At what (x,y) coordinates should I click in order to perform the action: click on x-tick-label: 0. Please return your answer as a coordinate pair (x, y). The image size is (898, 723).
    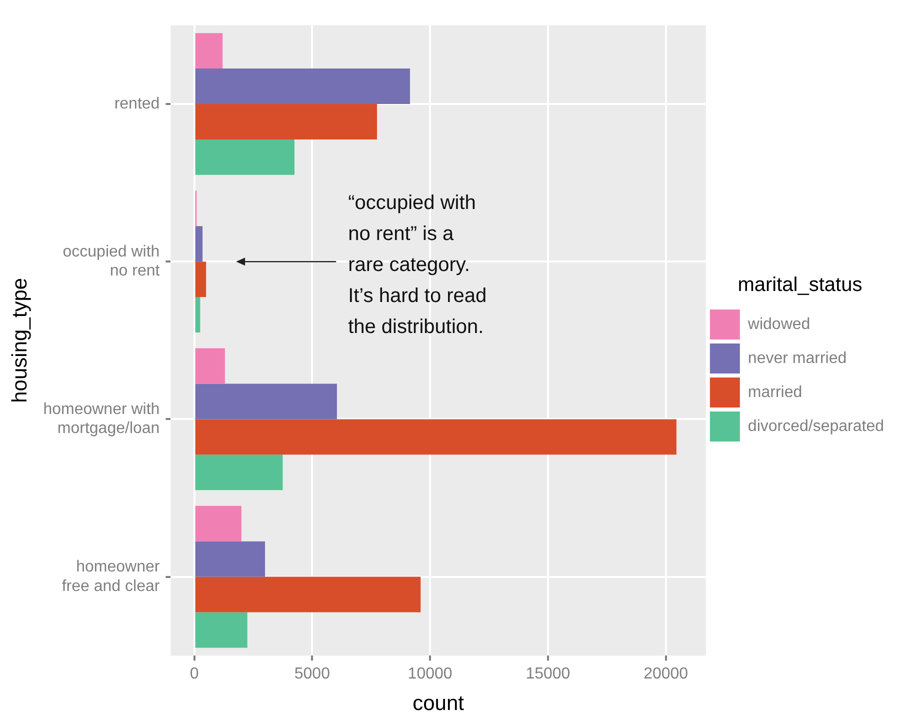
    Looking at the image, I should click on (194, 674).